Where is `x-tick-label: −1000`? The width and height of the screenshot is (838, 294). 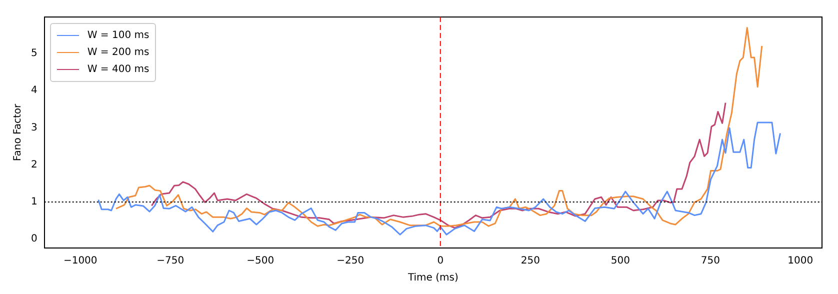
x-tick-label: −1000 is located at coordinates (80, 261).